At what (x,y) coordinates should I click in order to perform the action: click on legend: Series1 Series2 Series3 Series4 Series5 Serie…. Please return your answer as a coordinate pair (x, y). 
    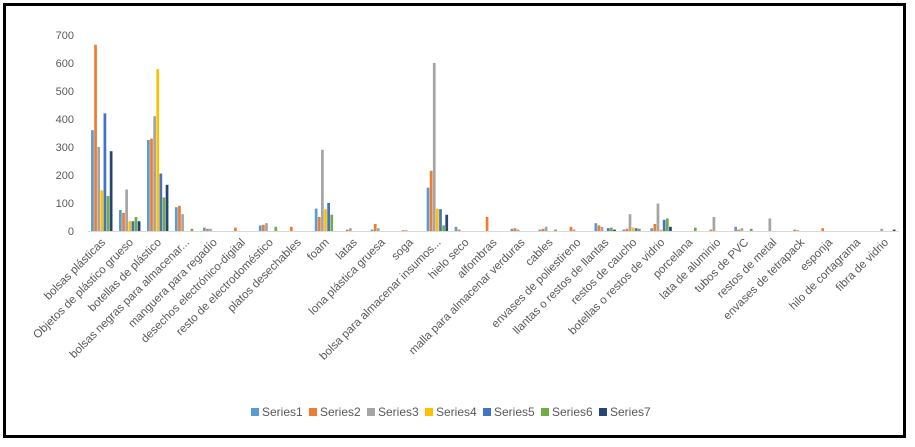
    Looking at the image, I should click on (451, 412).